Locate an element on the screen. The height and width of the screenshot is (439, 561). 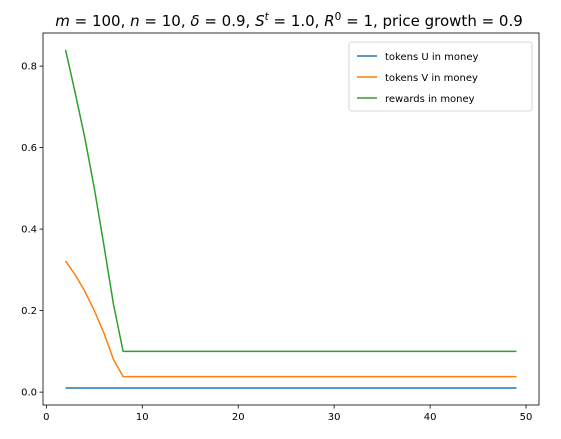
y-tick-label: 0.4 is located at coordinates (29, 230).